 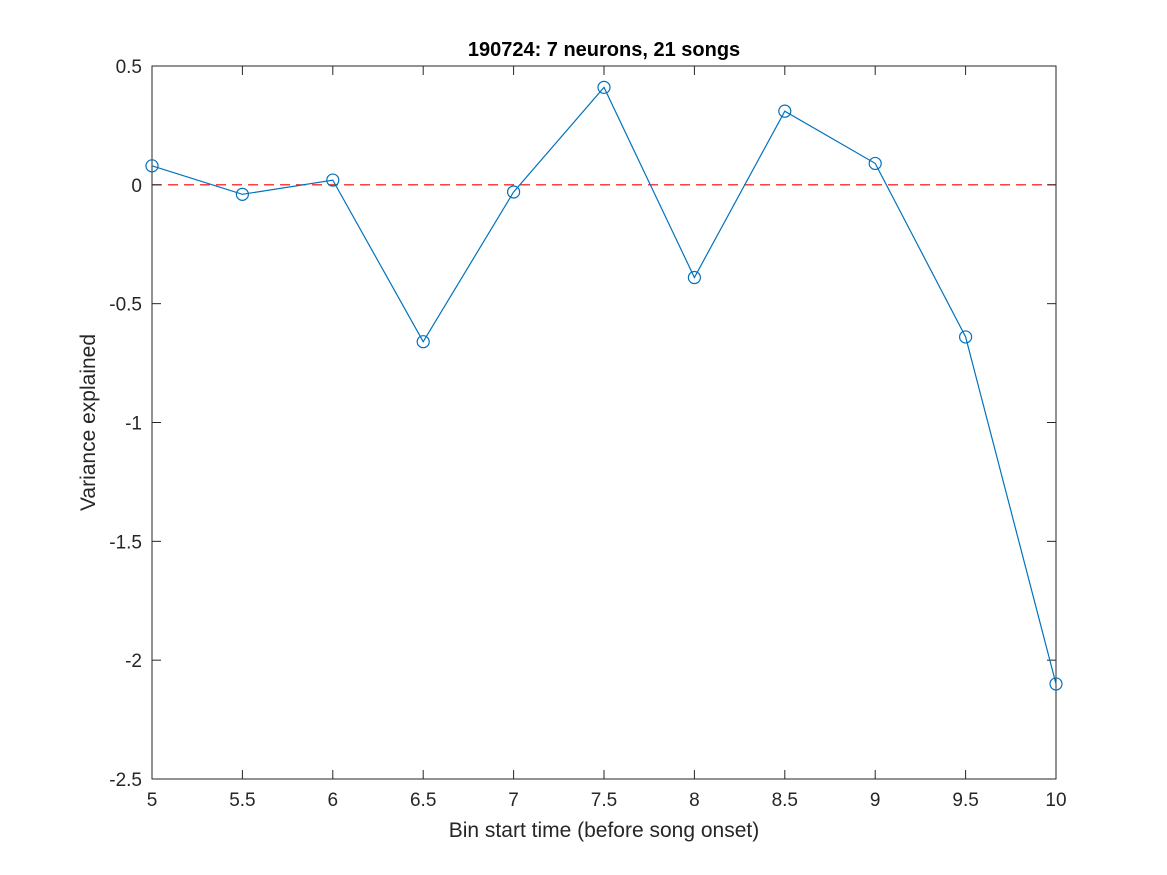 What do you see at coordinates (152, 800) in the screenshot?
I see `x-tick-label: 5` at bounding box center [152, 800].